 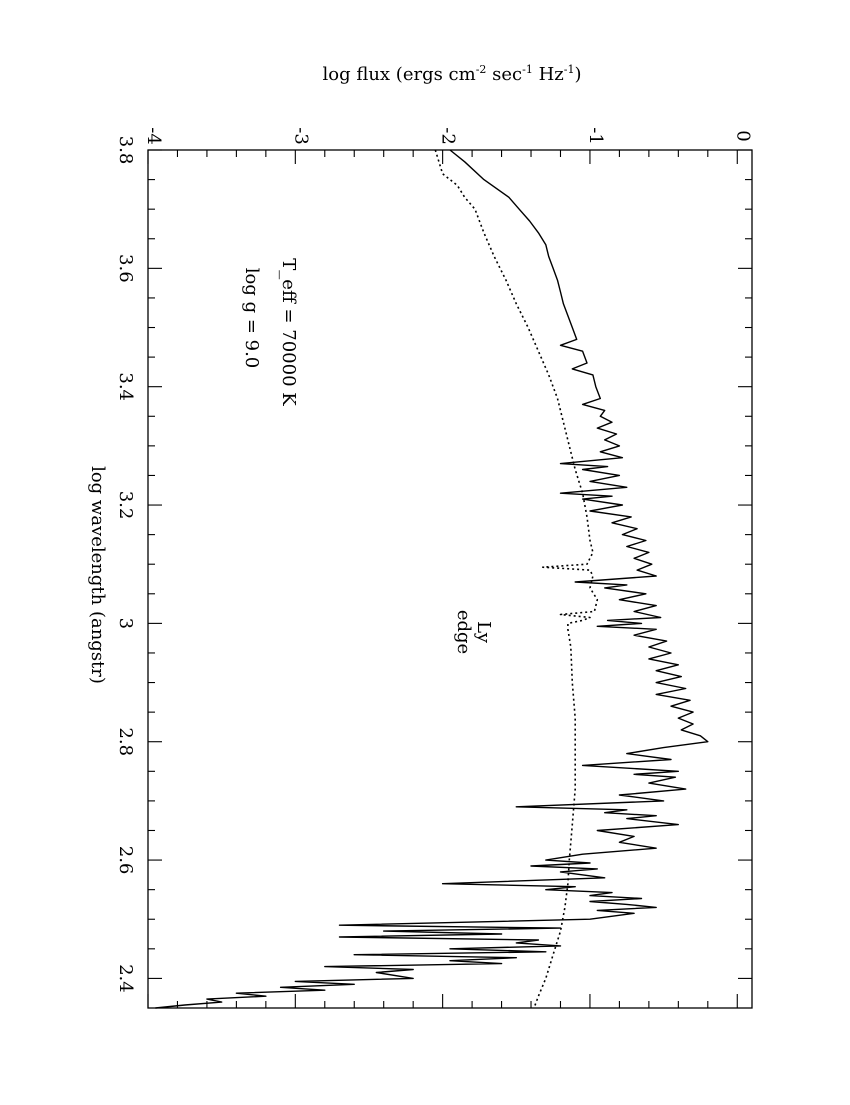 I want to click on logg-annotation: log g = 9.0, so click(x=251, y=318).